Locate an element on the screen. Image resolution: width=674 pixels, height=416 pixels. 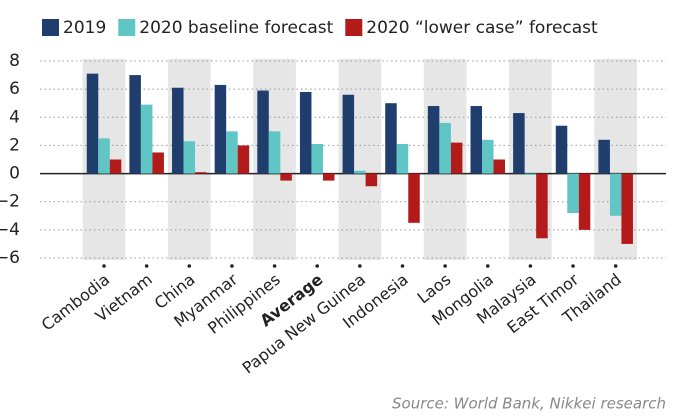
source-note: Source: World Bank, Nikkei research is located at coordinates (529, 404).